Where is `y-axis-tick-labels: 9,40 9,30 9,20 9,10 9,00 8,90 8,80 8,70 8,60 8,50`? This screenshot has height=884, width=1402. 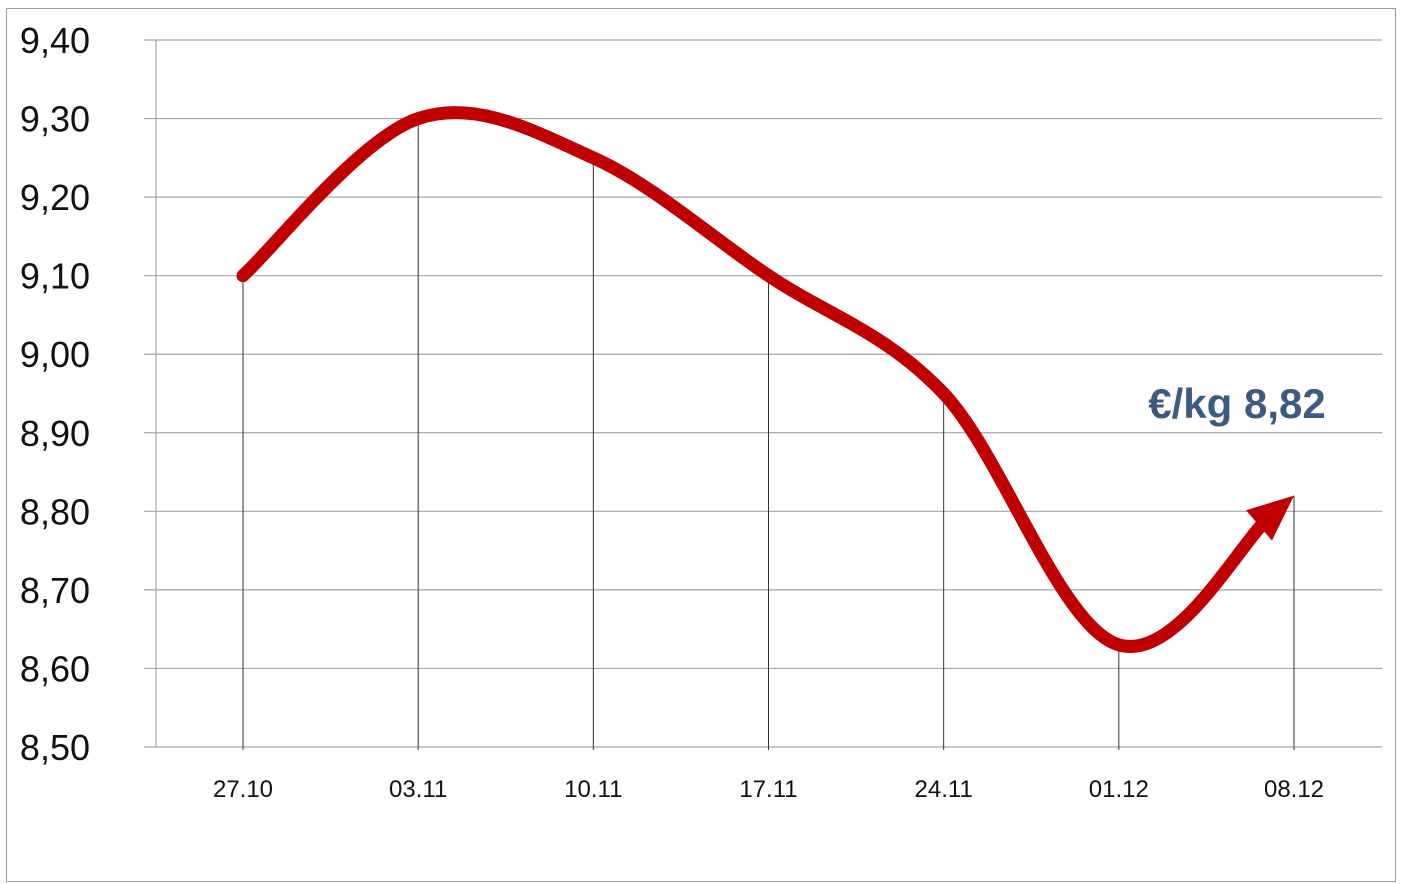 y-axis-tick-labels: 9,40 9,30 9,20 9,10 9,00 8,90 8,80 8,70 8,60 8,50 is located at coordinates (55, 394).